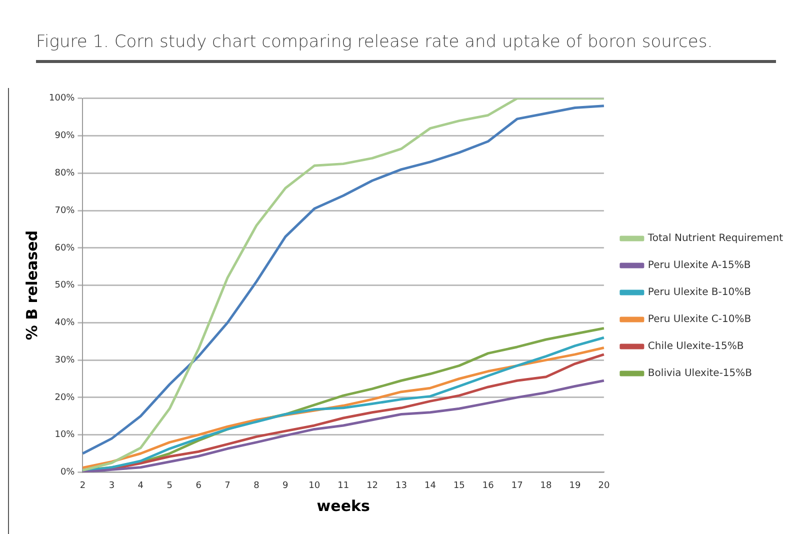 This screenshot has height=534, width=803. What do you see at coordinates (227, 485) in the screenshot?
I see `x-tick-label: 7` at bounding box center [227, 485].